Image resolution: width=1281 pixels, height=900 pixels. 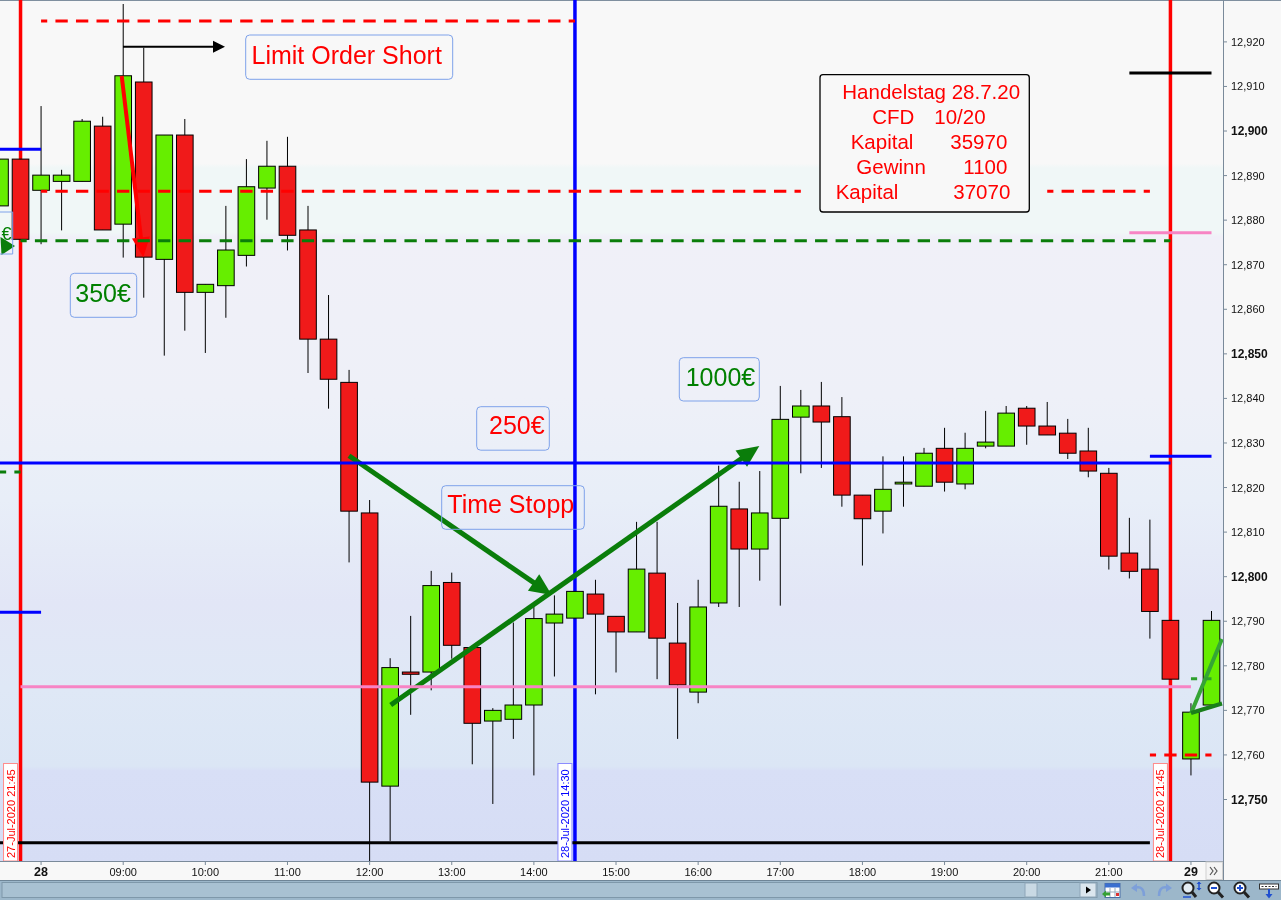 I want to click on x-tick-label: 16:00, so click(x=698, y=871).